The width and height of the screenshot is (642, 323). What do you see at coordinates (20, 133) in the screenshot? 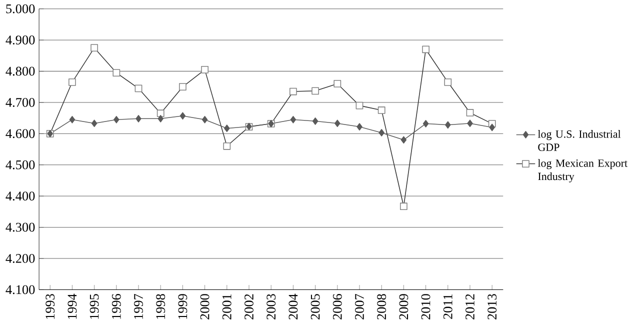
I see `y-tick-label: 4.600` at bounding box center [20, 133].